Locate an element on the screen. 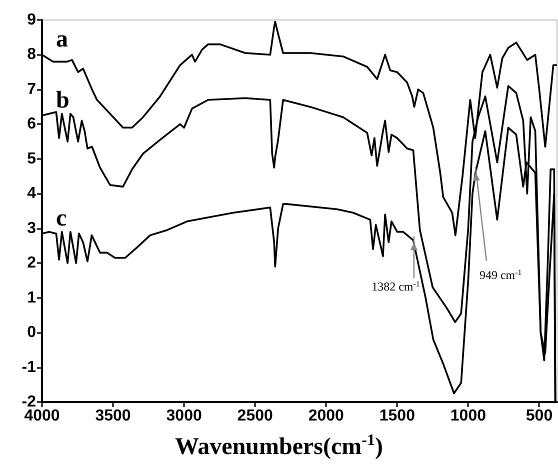 This screenshot has height=474, width=558. y-tick-label: 3 is located at coordinates (31, 228).